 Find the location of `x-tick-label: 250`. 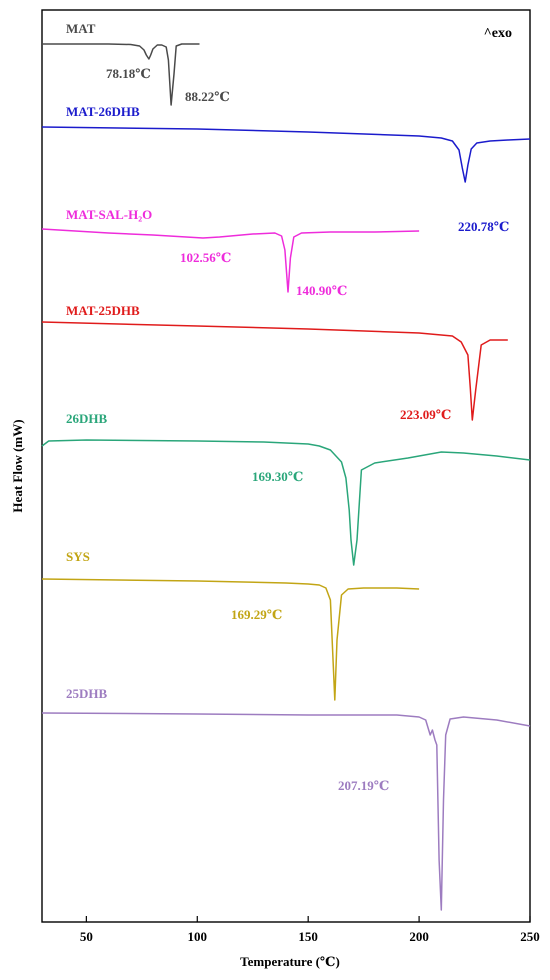

x-tick-label: 250 is located at coordinates (530, 936).